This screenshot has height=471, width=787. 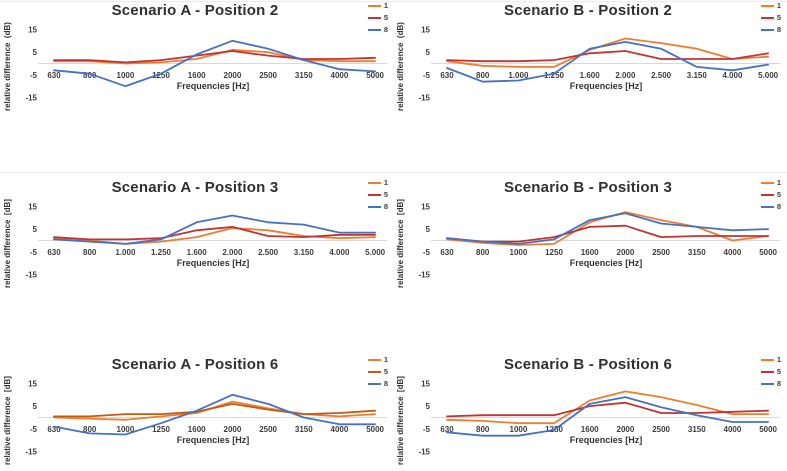 What do you see at coordinates (375, 252) in the screenshot?
I see `x-tick-label: 5.000` at bounding box center [375, 252].